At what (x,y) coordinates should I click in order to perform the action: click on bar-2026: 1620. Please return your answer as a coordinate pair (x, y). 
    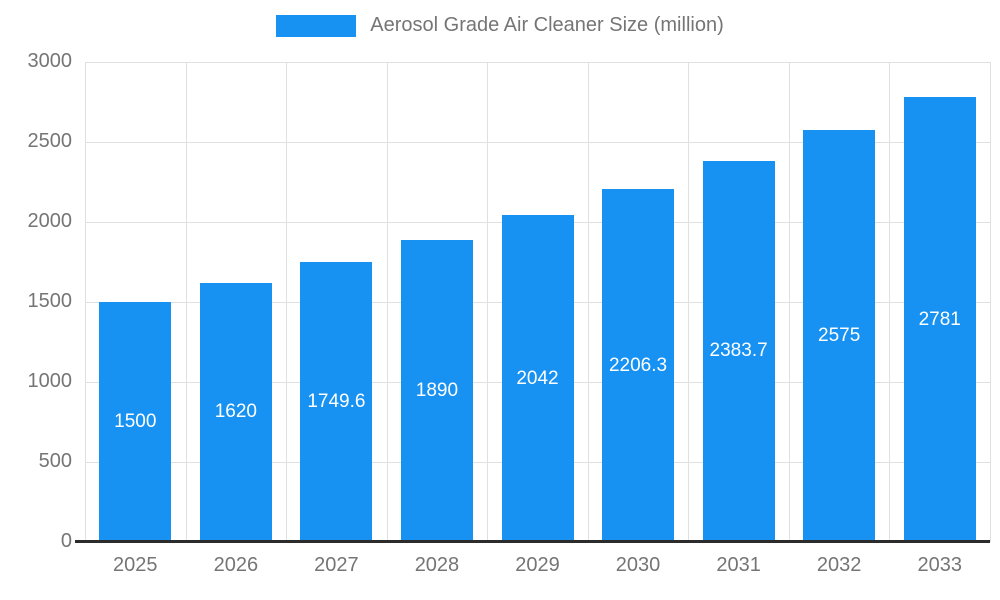
    Looking at the image, I should click on (235, 412).